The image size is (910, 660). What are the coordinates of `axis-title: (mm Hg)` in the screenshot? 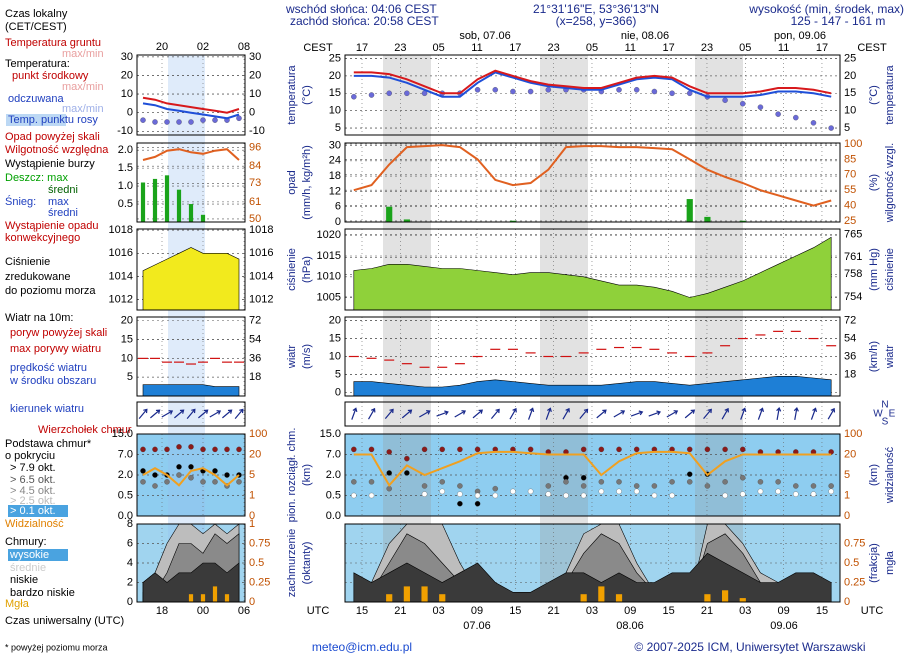 It's located at (874, 269).